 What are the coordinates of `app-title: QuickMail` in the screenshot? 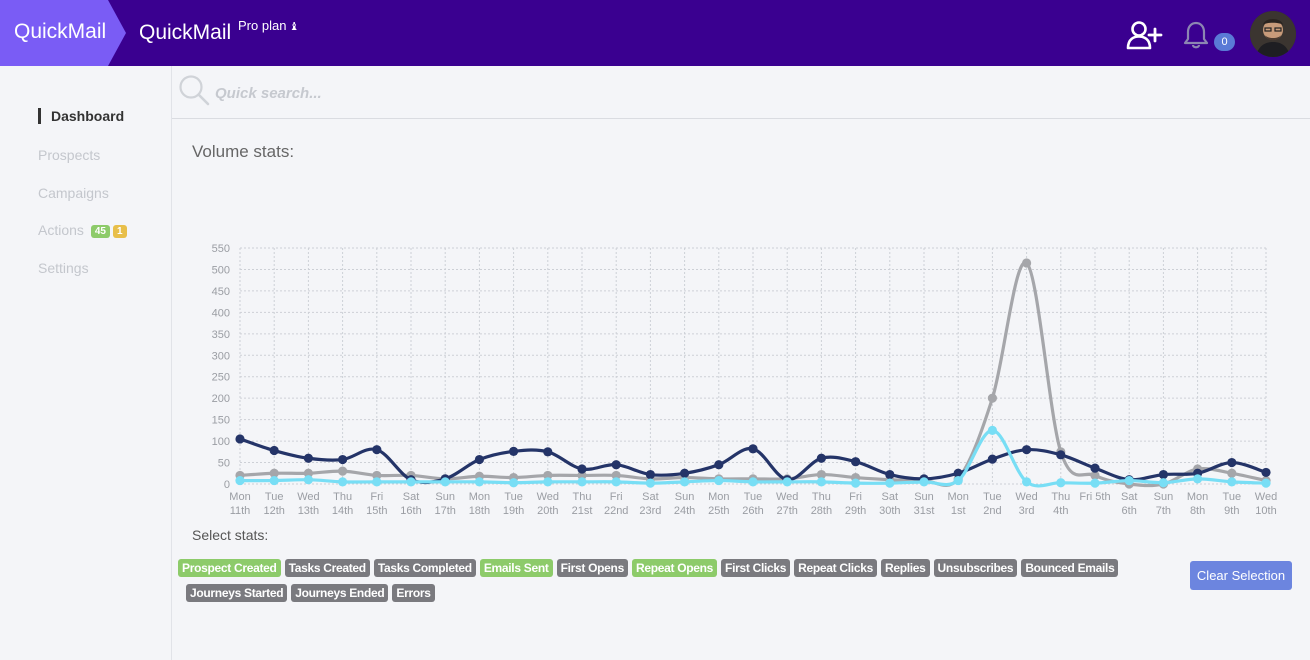 It's located at (185, 32).